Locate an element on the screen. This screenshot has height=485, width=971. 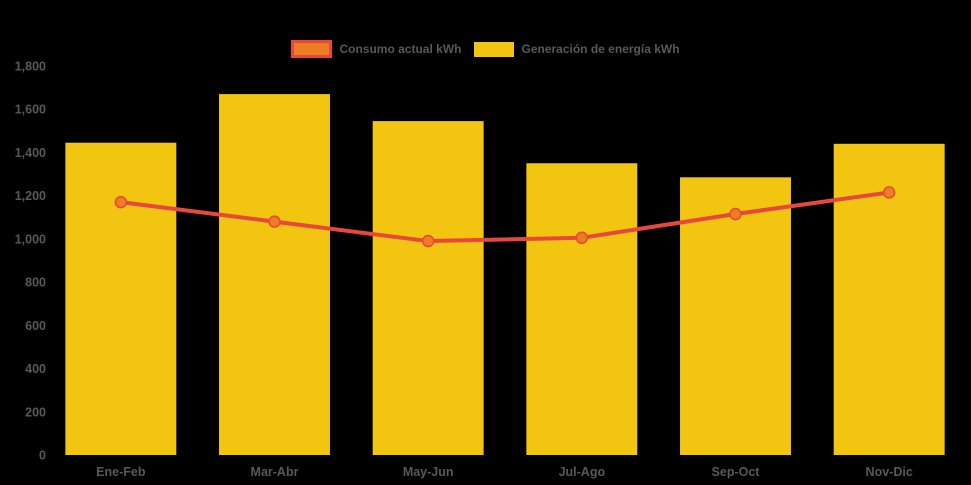
y-tick-label: 200 is located at coordinates (35, 412).